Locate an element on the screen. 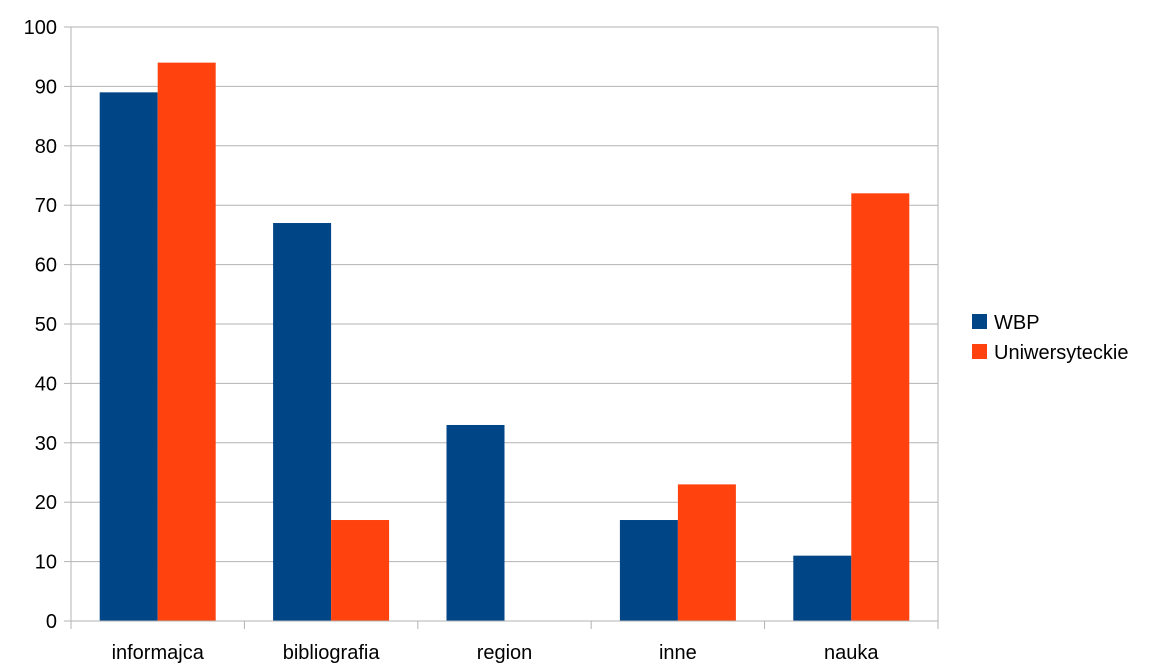  y-tick-label: 70 is located at coordinates (46, 206).